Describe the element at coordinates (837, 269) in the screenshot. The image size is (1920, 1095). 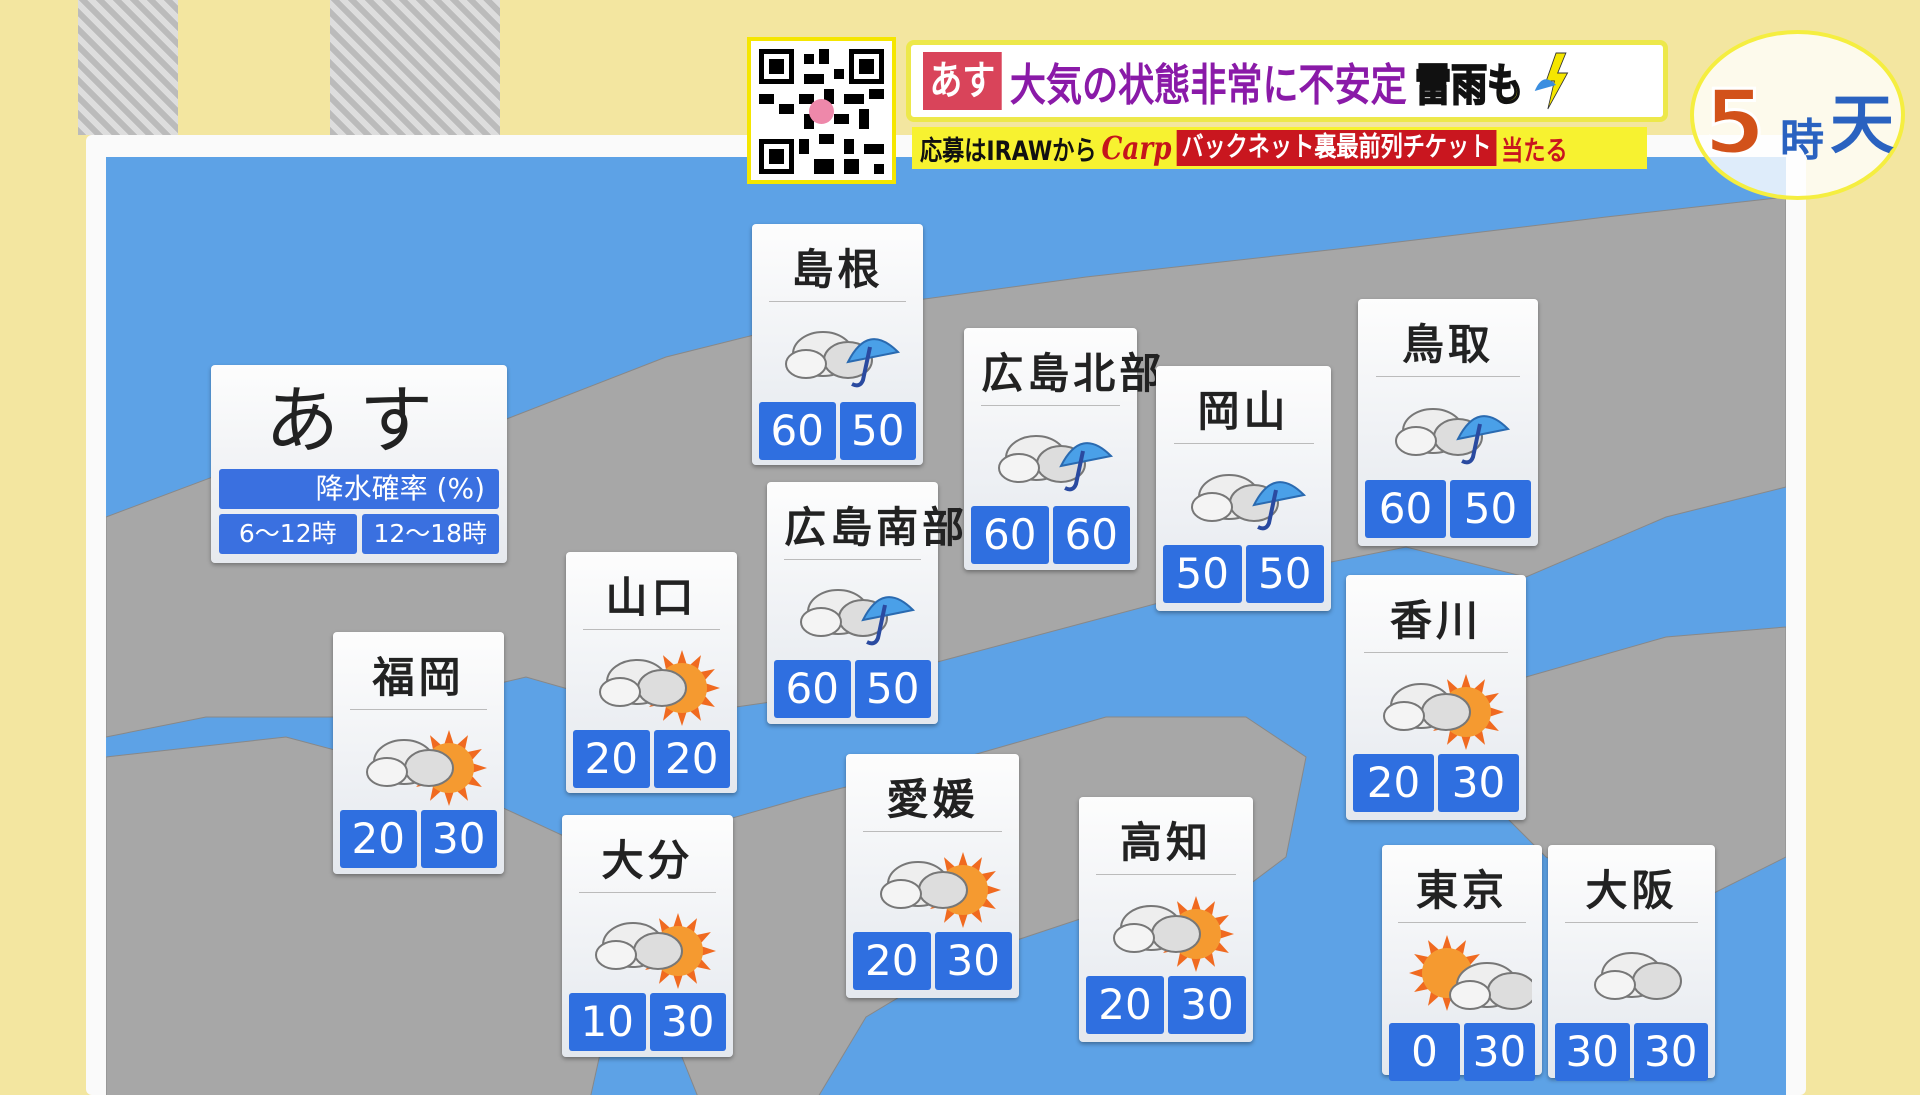
I see `region-name: 島根` at that location.